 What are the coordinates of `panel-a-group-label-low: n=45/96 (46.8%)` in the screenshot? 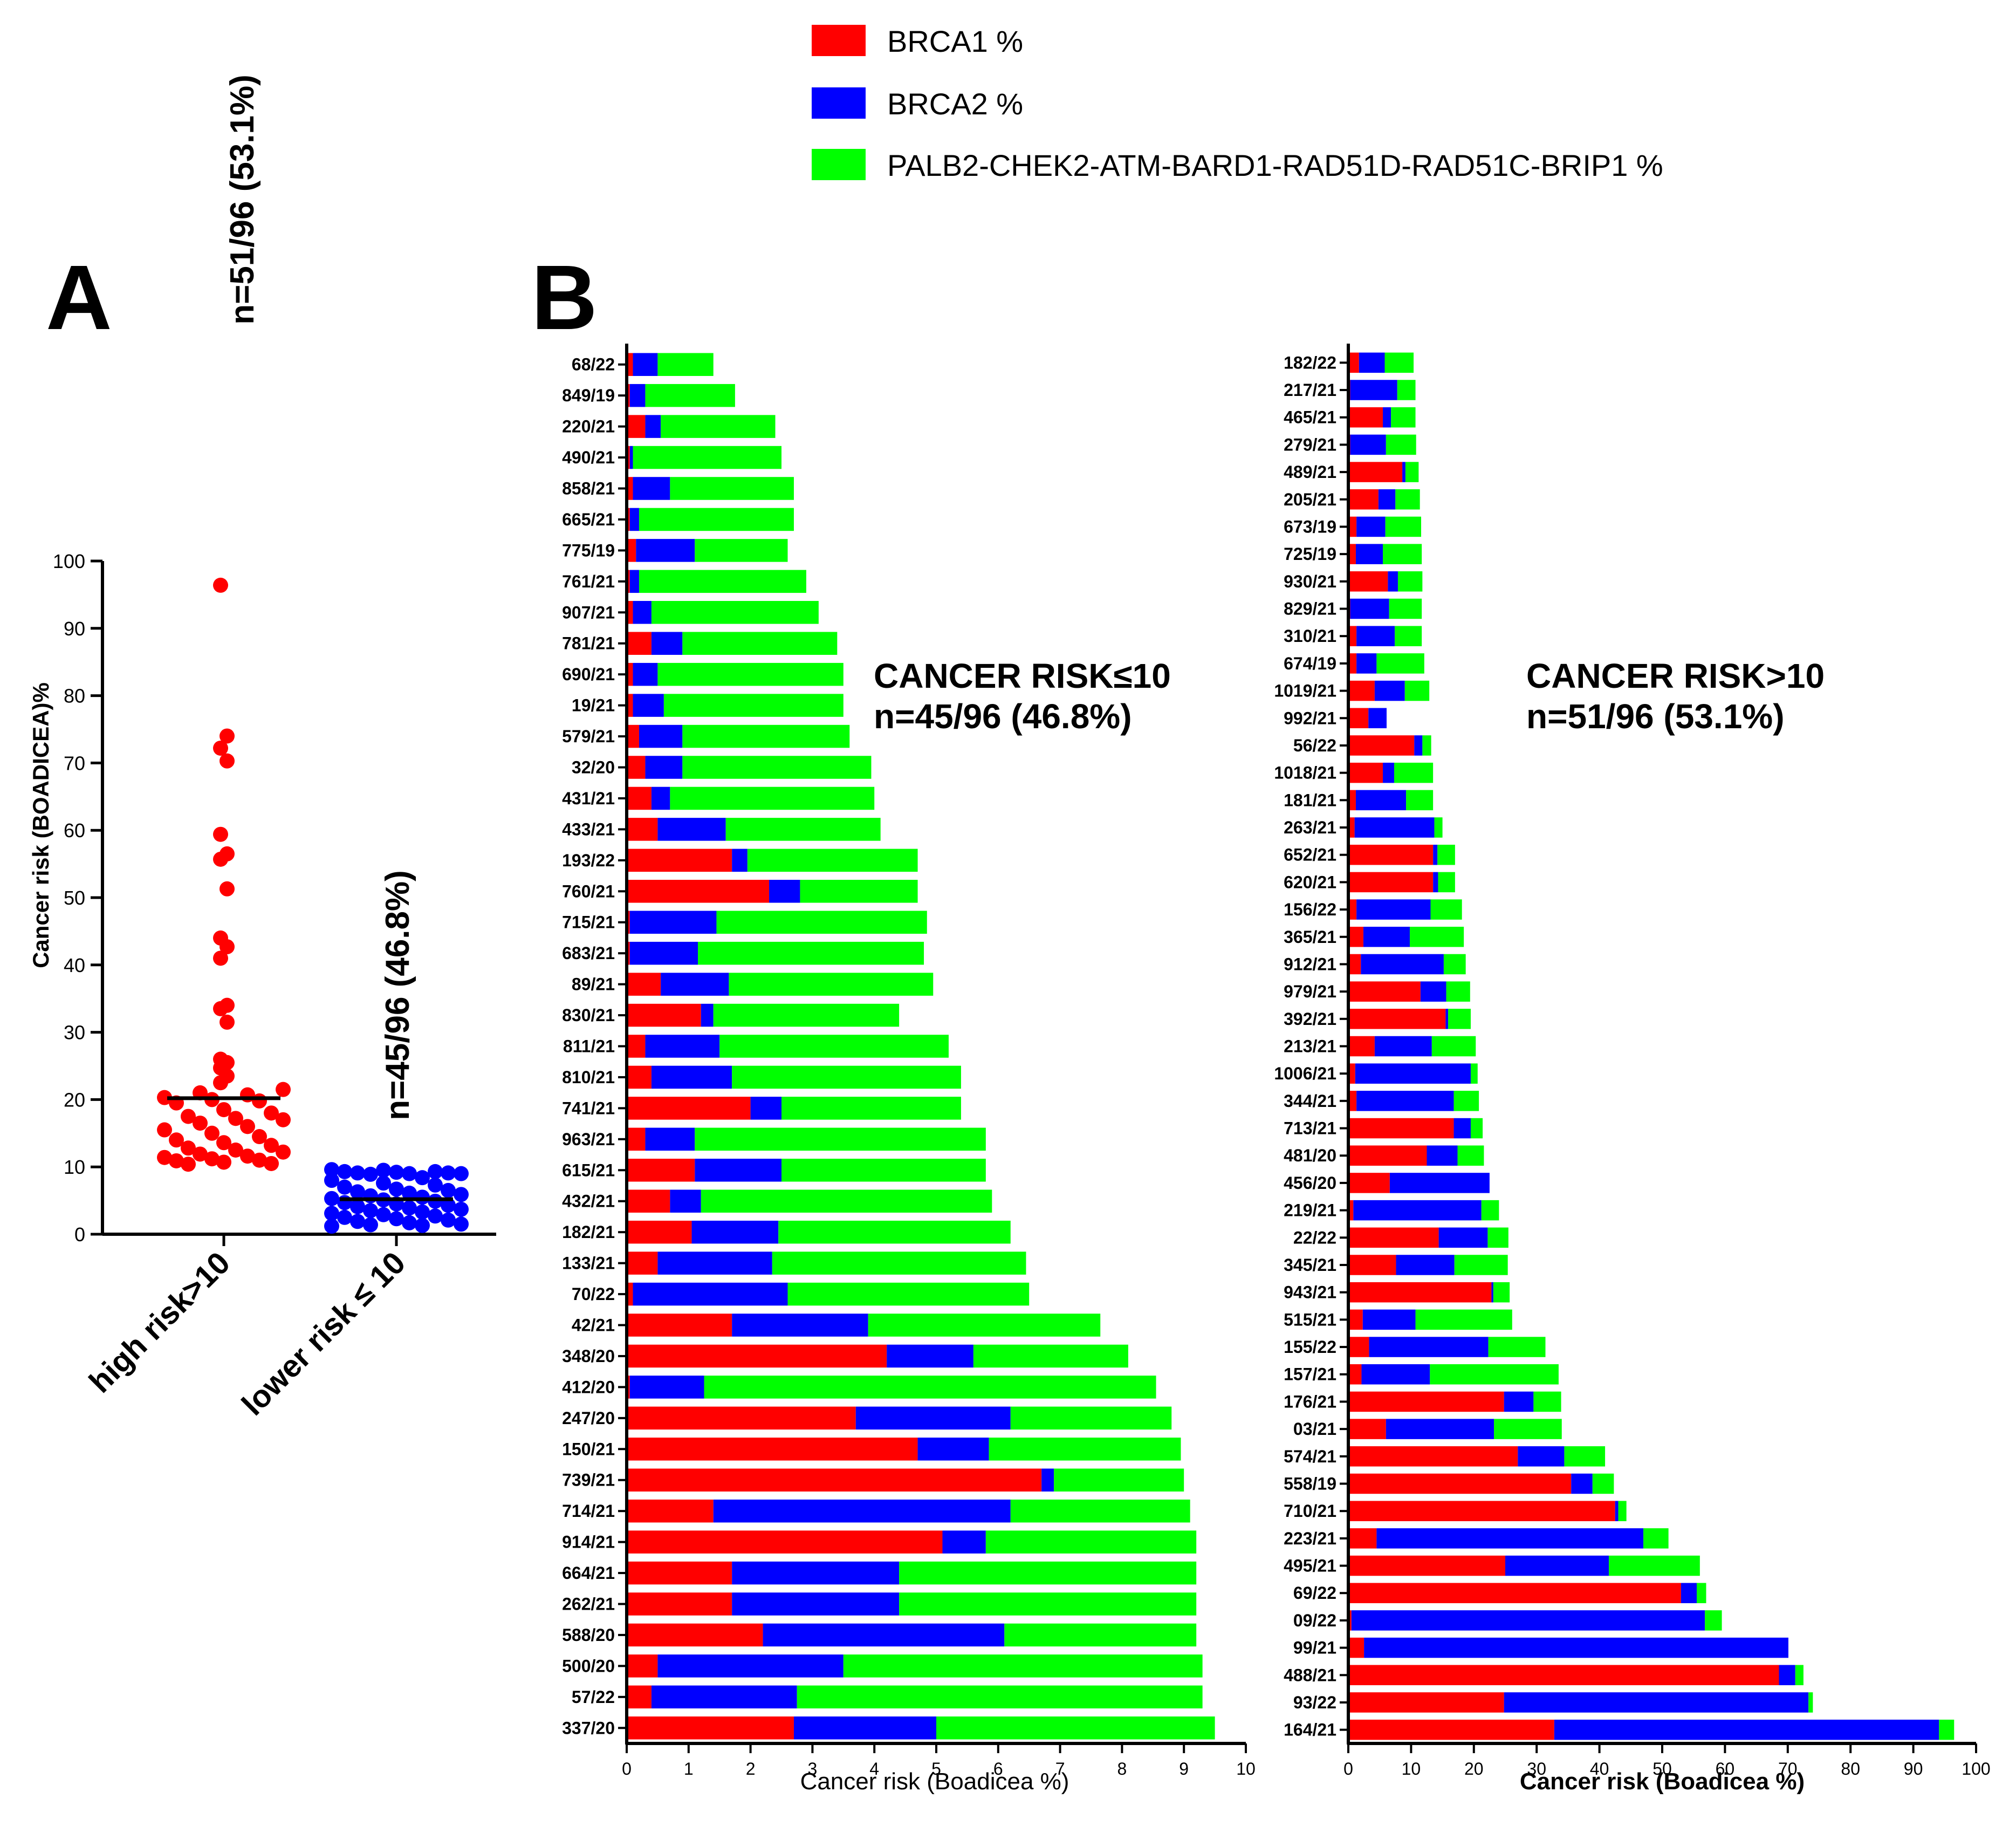 It's located at (397, 995).